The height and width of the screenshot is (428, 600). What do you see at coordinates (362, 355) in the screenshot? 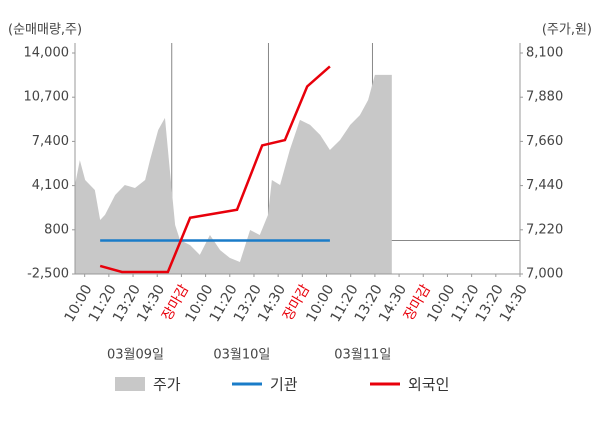
I see `date-label: 03월11일` at bounding box center [362, 355].